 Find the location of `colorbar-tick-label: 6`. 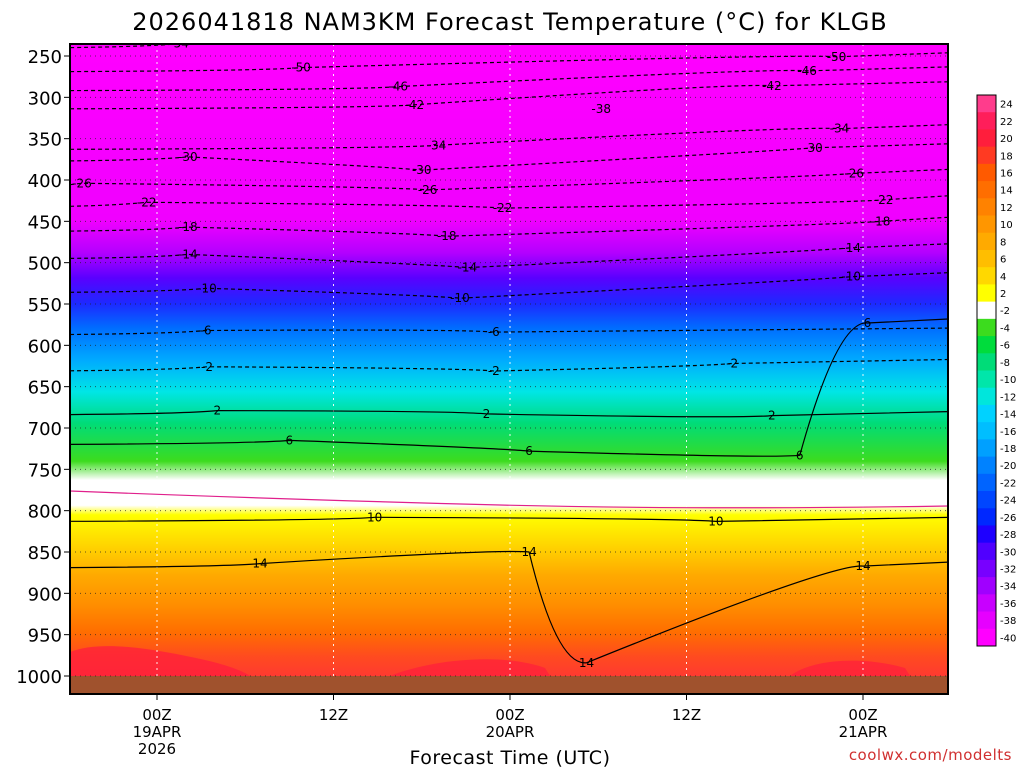

colorbar-tick-label: 6 is located at coordinates (1003, 260).